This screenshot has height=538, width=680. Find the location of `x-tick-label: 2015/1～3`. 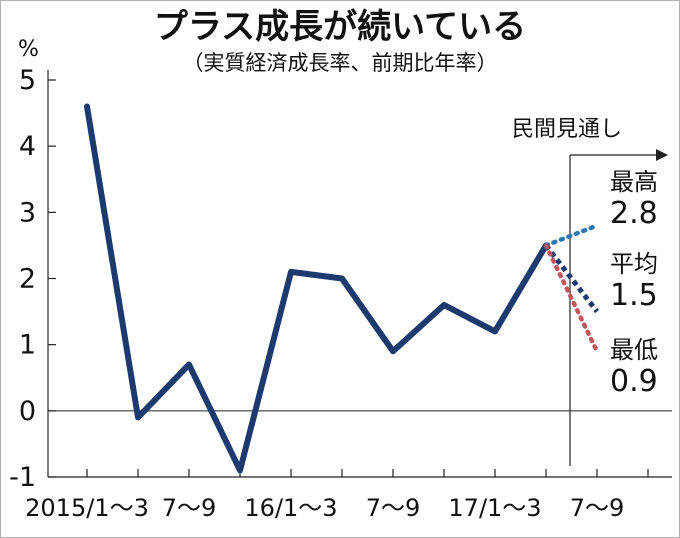

x-tick-label: 2015/1～3 is located at coordinates (87, 508).